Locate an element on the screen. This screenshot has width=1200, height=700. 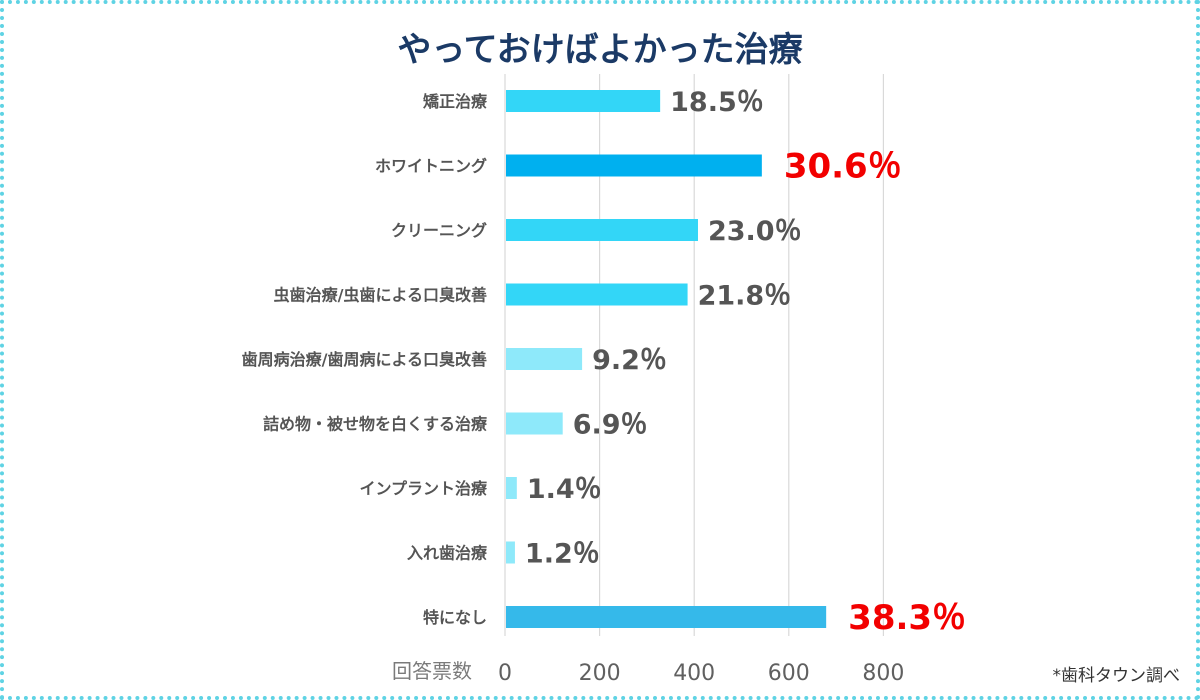
chart-title: やっておけばよかった治療 is located at coordinates (600, 50).